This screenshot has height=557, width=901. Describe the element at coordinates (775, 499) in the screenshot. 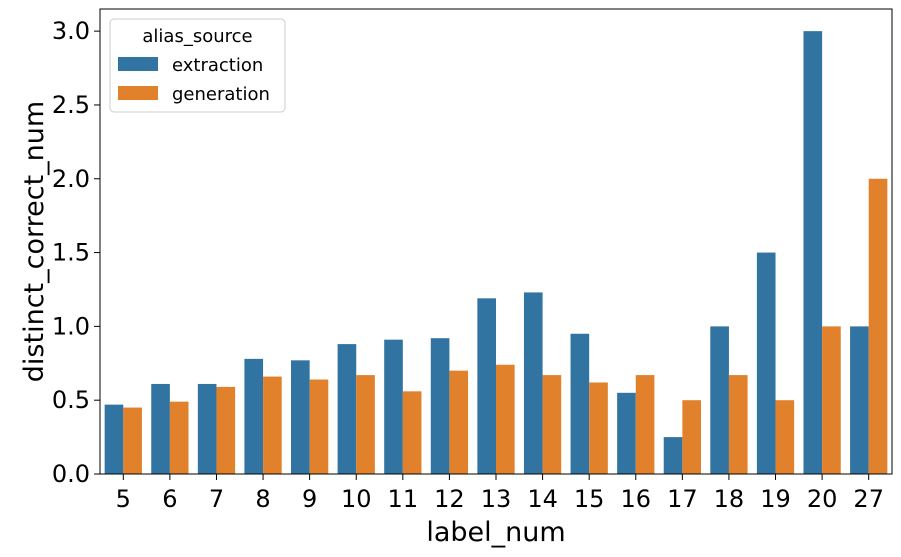

I see `x-tick-label: 19` at that location.